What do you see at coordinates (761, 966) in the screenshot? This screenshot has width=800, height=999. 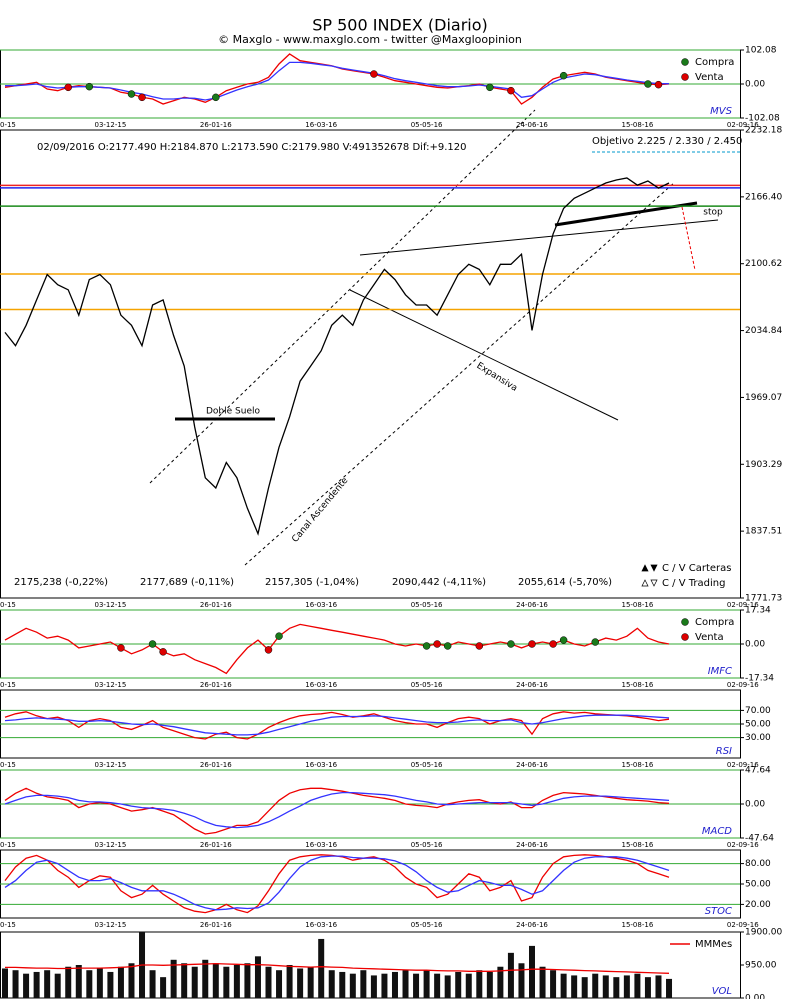 I see `y-tick-label: 950.00` at bounding box center [761, 966].